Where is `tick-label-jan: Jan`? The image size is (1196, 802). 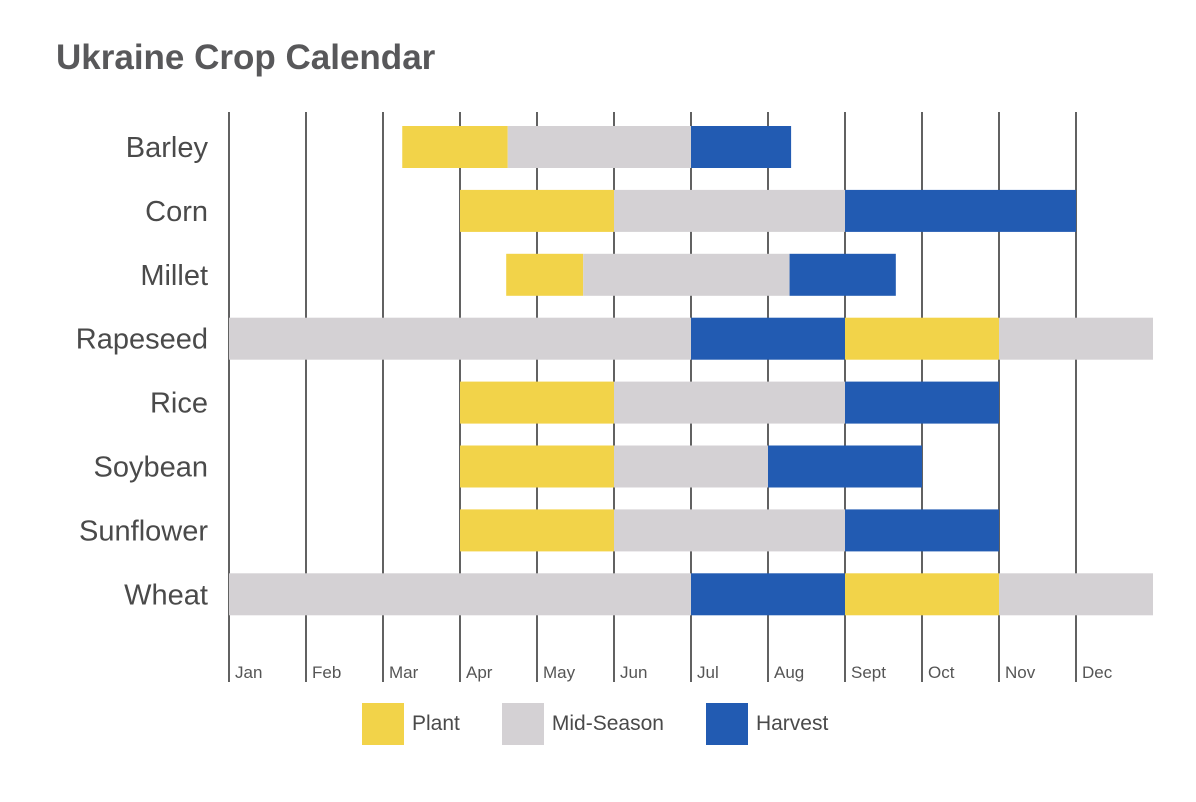 tick-label-jan: Jan is located at coordinates (248, 672).